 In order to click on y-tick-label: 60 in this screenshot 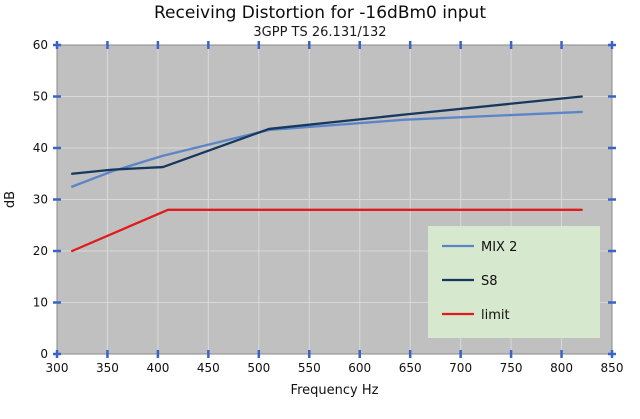, I will do `click(40, 46)`.